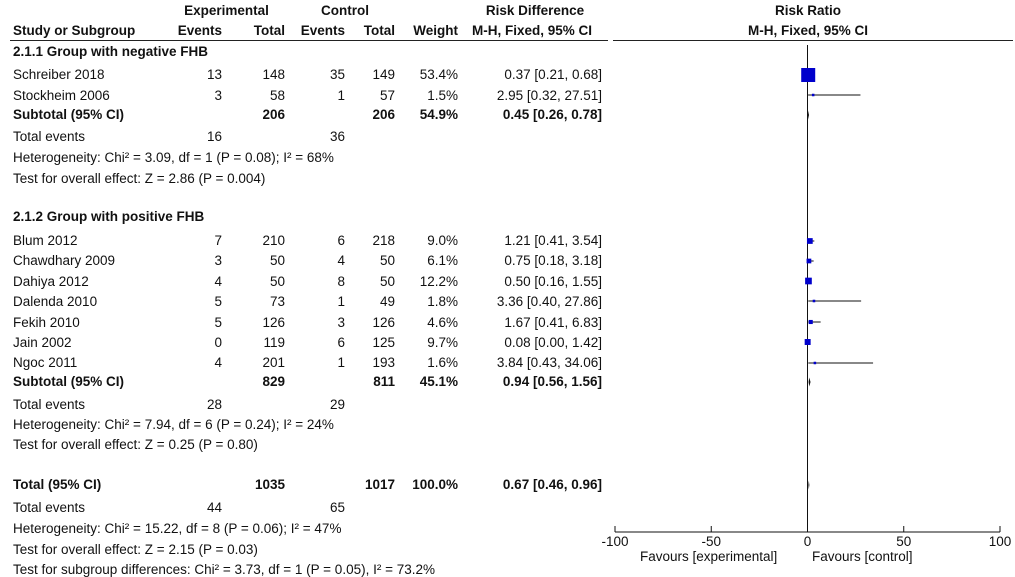 The height and width of the screenshot is (577, 1015). Describe the element at coordinates (214, 136) in the screenshot. I see `total-events-exp: 16` at that location.